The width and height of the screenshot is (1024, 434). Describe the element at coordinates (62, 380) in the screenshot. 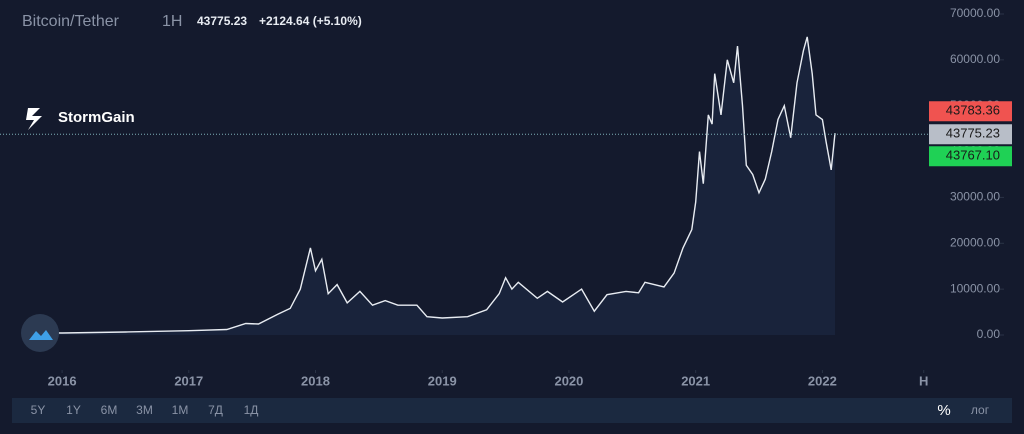

I see `x-tick-label: 2016` at that location.